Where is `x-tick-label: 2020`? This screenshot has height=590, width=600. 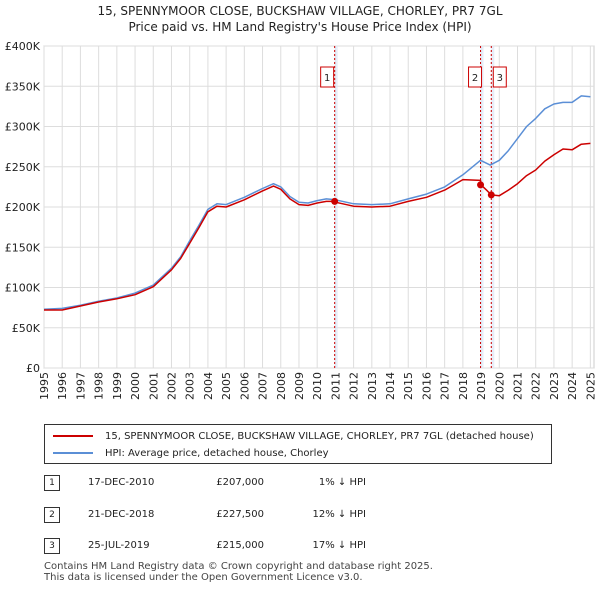
x-tick-label: 2020 is located at coordinates (499, 386).